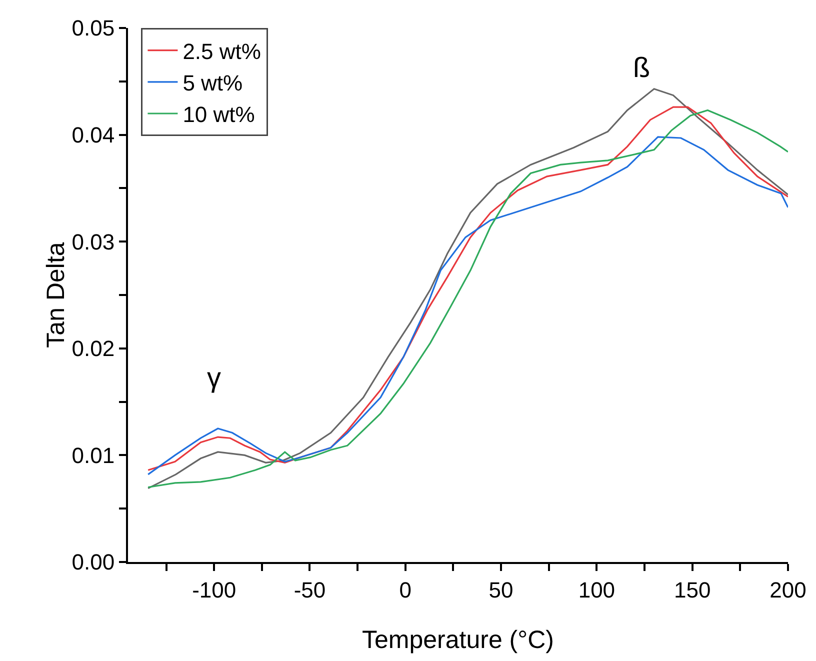 This screenshot has height=661, width=816. I want to click on y-tick-label: 0.04, so click(93, 135).